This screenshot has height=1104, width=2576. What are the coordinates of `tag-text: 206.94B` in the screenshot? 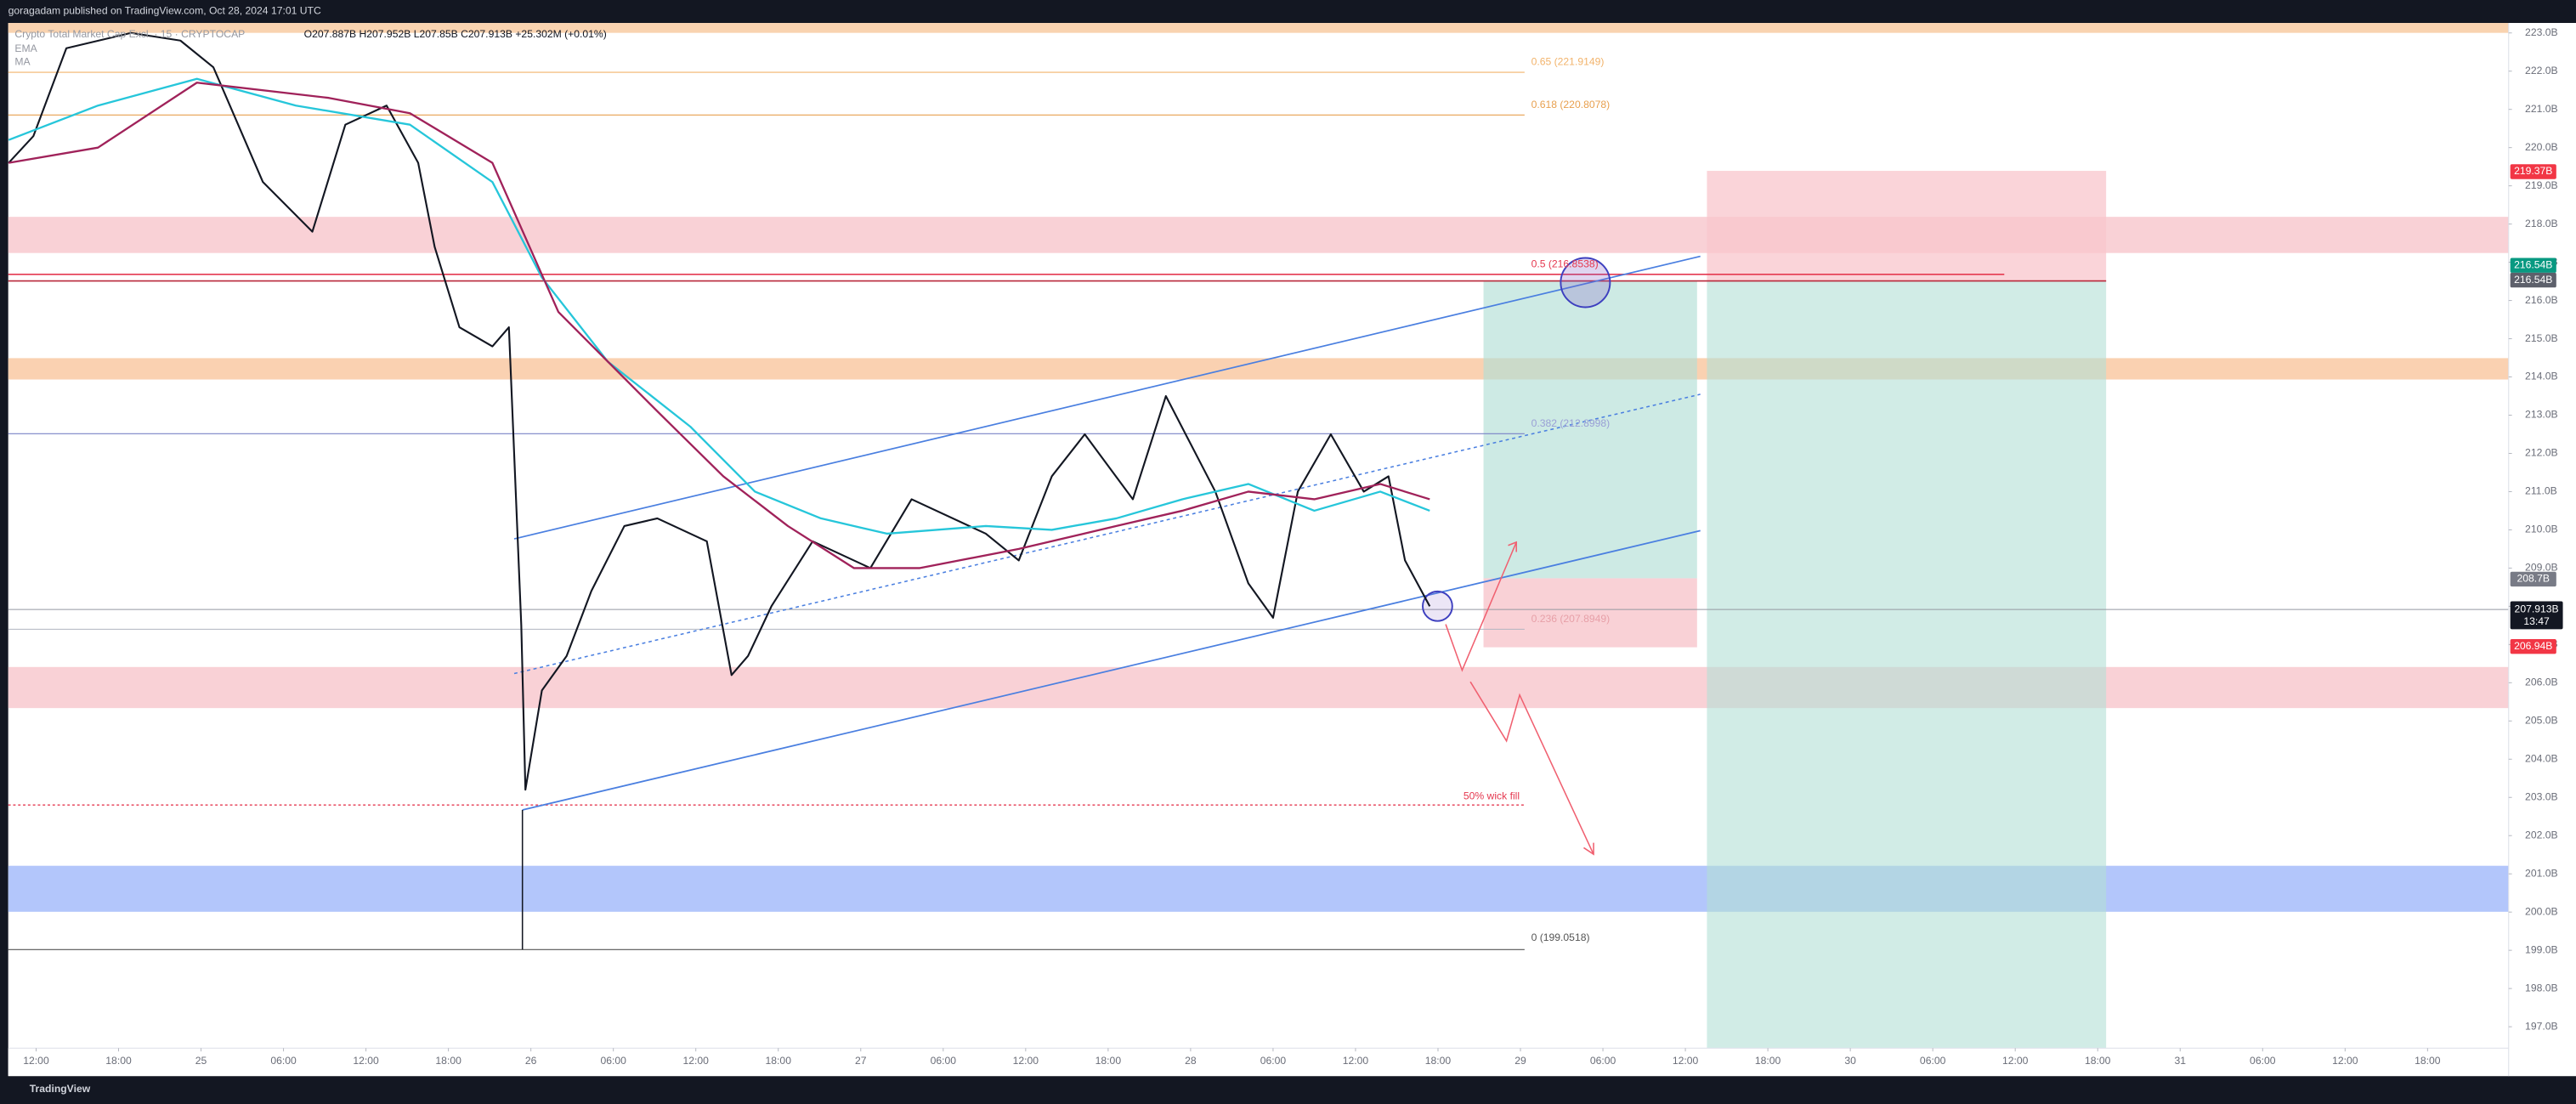 It's located at (2533, 646).